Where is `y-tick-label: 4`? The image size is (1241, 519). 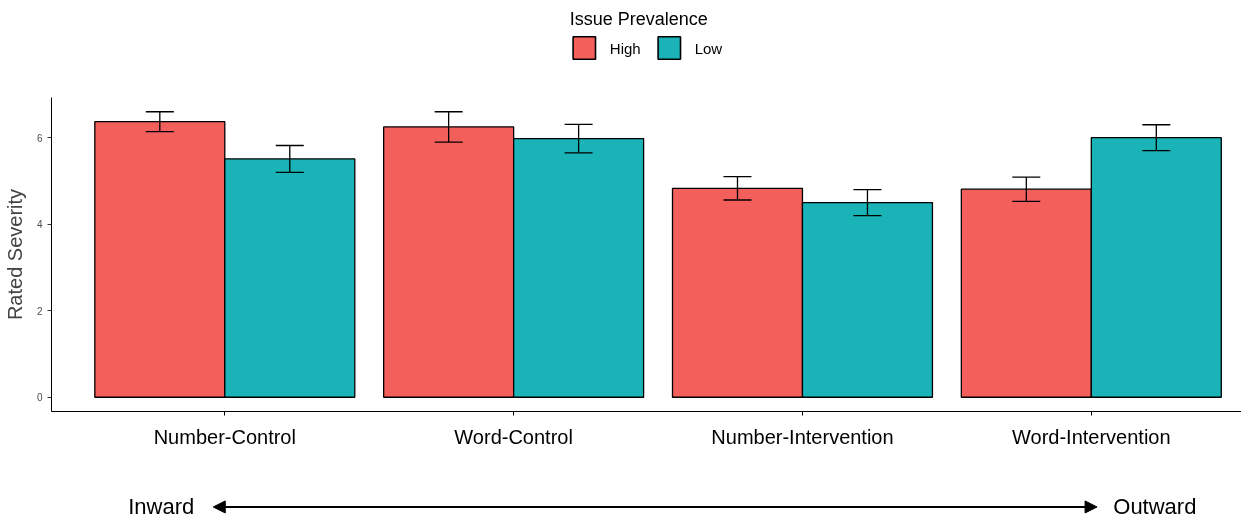
y-tick-label: 4 is located at coordinates (39, 225).